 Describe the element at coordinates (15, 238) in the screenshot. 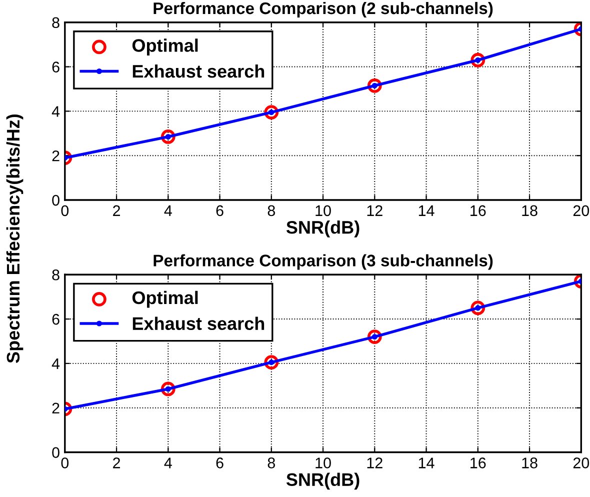

I see `y-axis-title: Spectrum Effeciency(bits/Hz)` at that location.